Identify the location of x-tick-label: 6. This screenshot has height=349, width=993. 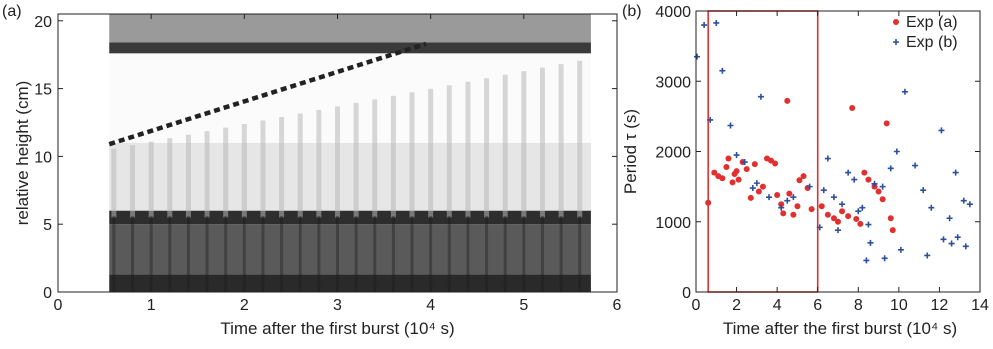
(817, 305).